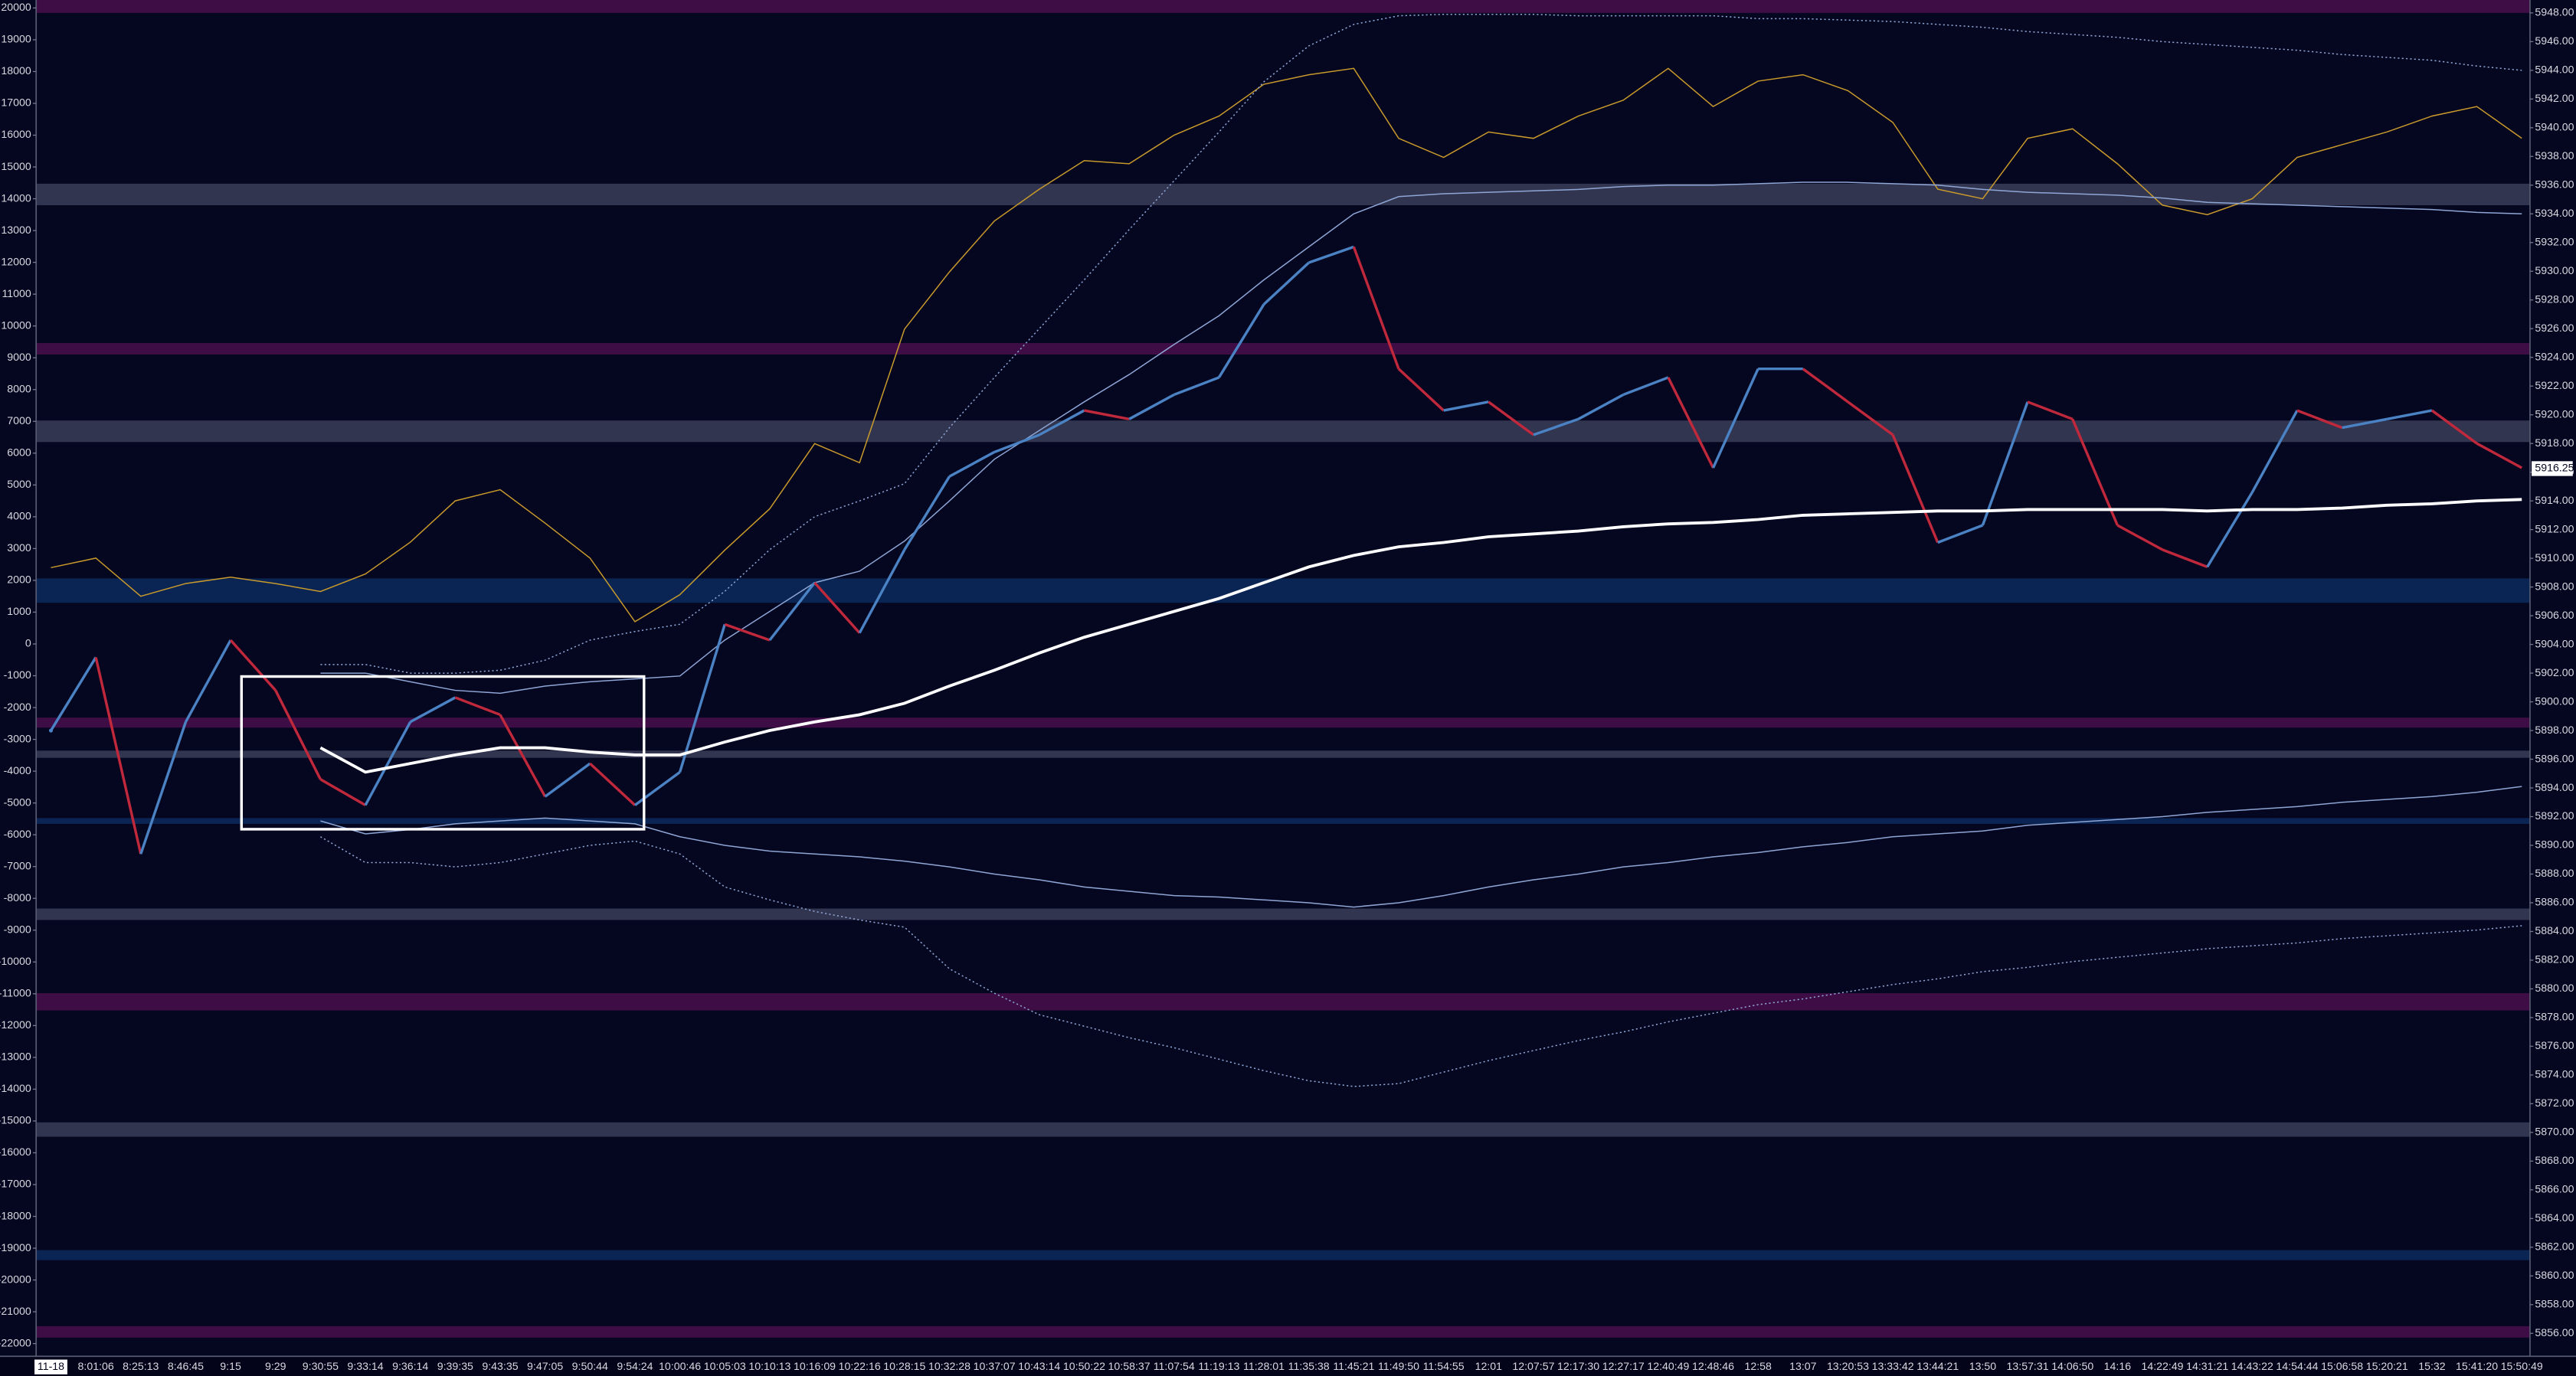  Describe the element at coordinates (443, 753) in the screenshot. I see `selection-box` at that location.